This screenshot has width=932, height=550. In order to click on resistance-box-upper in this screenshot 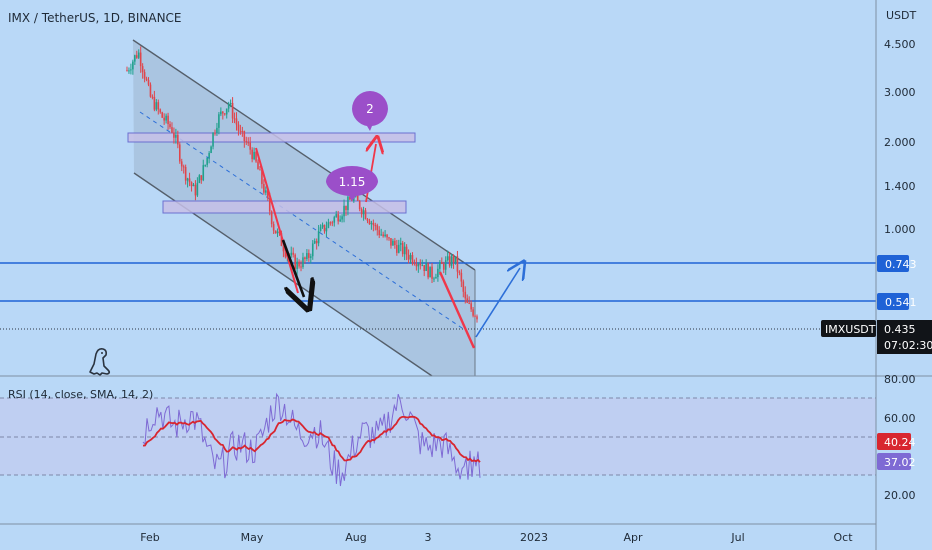, I will do `click(271, 137)`.